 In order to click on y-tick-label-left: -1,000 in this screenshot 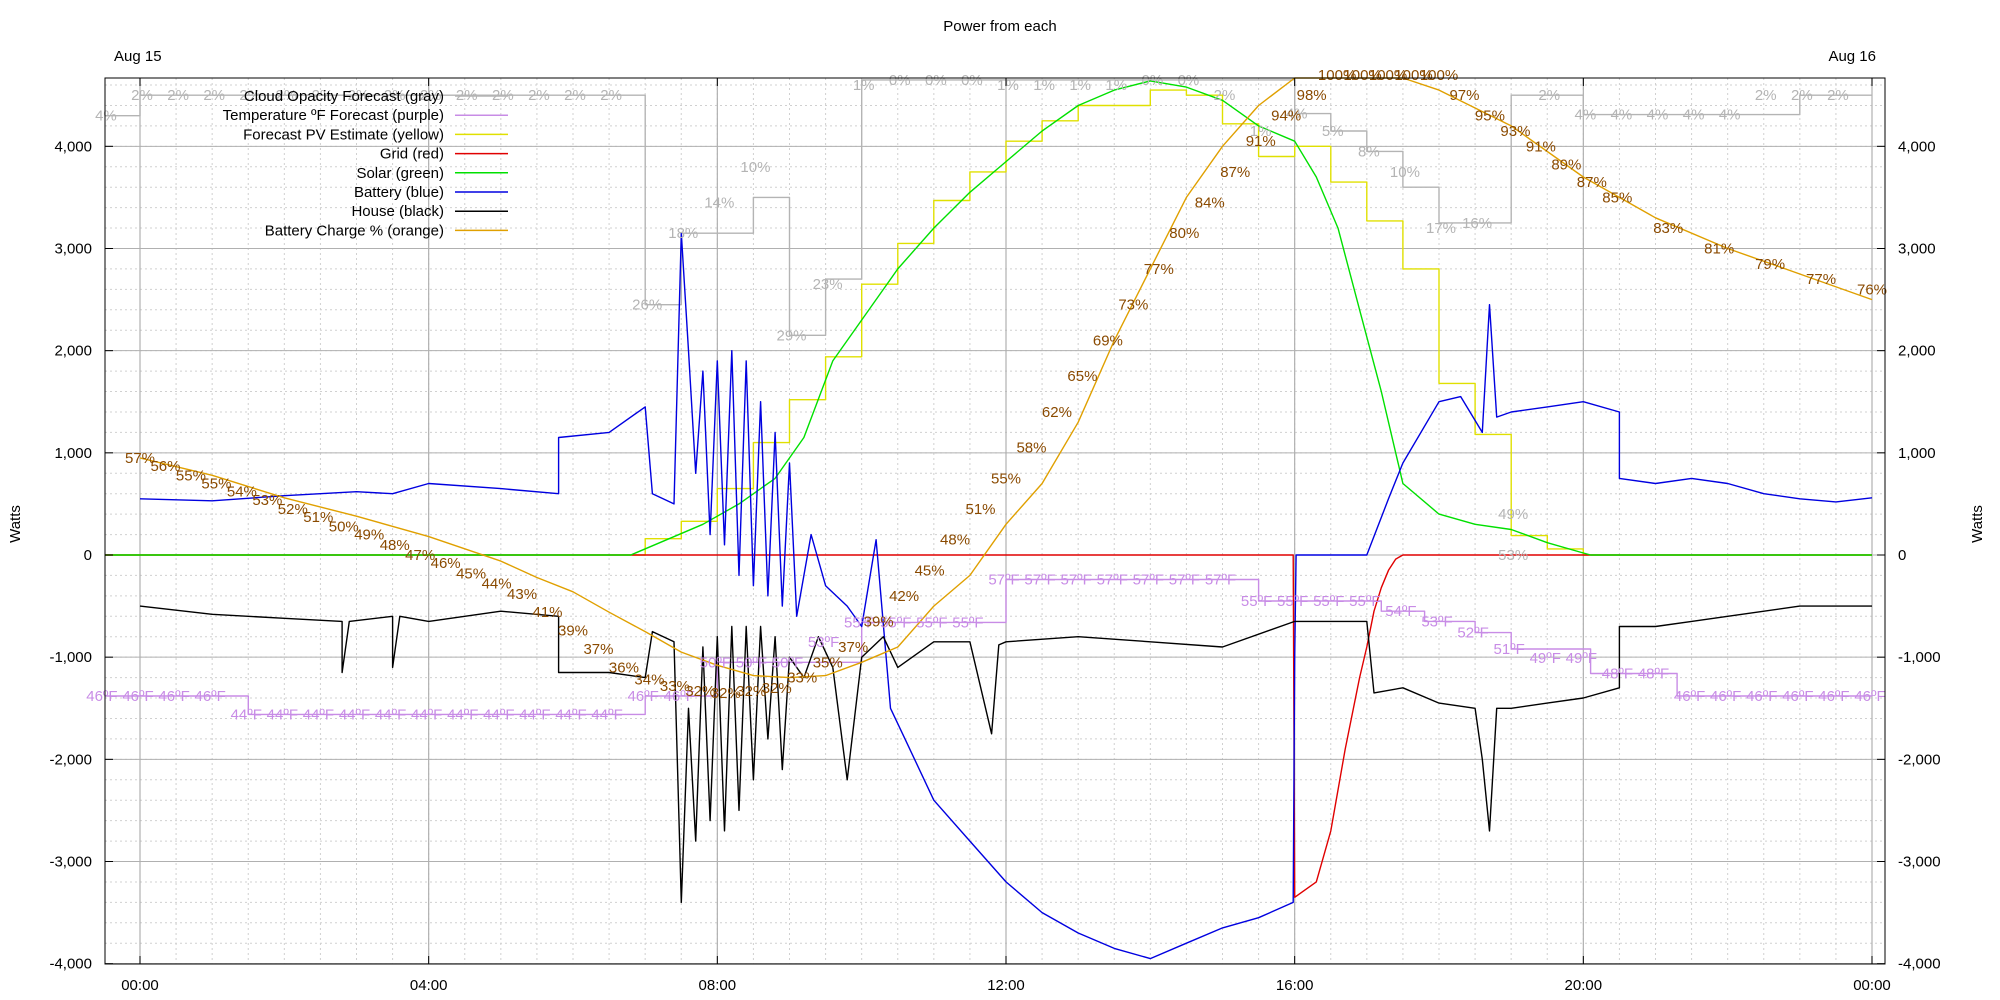, I will do `click(70, 657)`.